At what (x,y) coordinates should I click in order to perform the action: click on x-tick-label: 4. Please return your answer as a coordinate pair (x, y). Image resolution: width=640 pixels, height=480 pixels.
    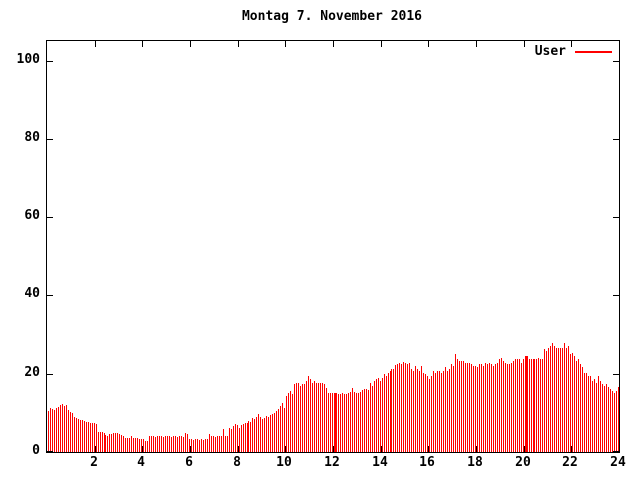
    Looking at the image, I should click on (141, 462).